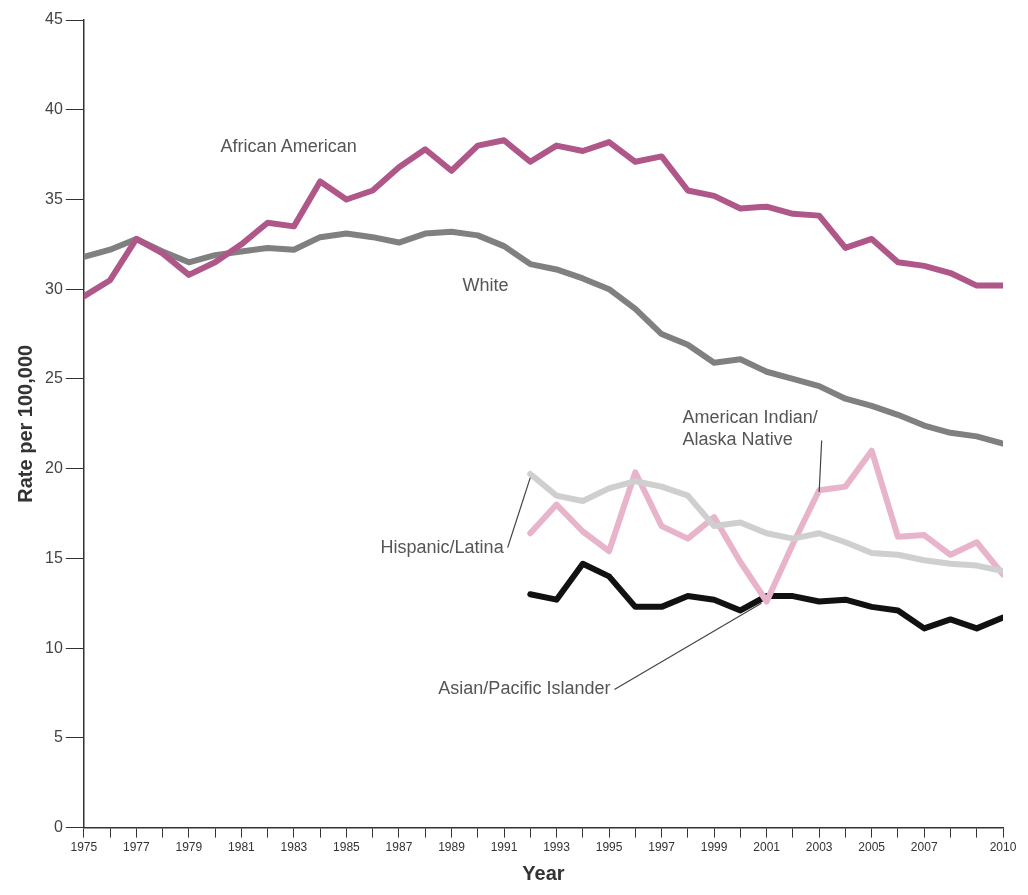 This screenshot has width=1028, height=895. I want to click on x-tick-label: 1993, so click(557, 847).